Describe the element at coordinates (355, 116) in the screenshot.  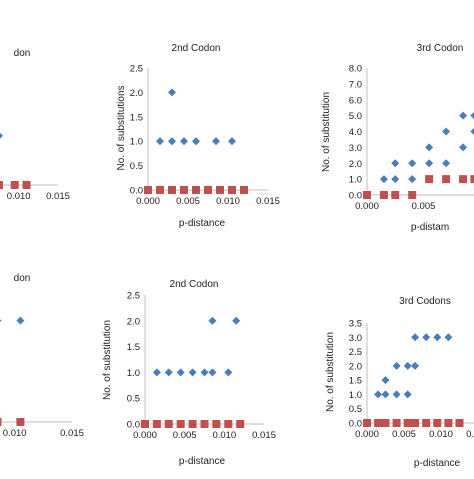
I see `y-tick-label: 5.0` at that location.